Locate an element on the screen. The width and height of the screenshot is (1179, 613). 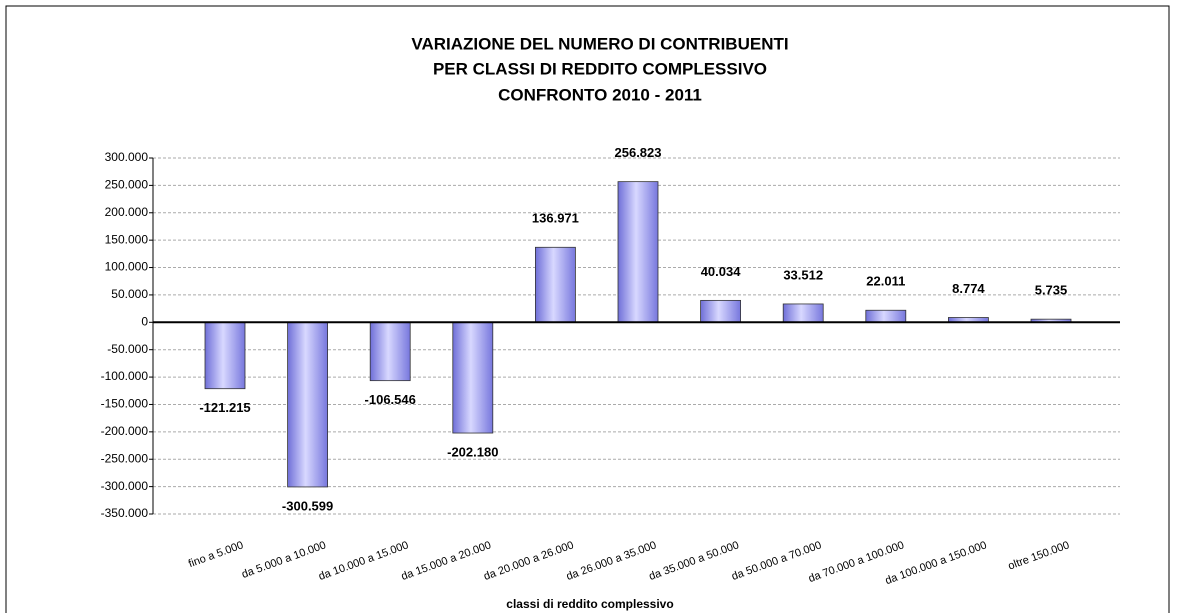
x-axis-label: classi di reddito complessivo is located at coordinates (589, 604).